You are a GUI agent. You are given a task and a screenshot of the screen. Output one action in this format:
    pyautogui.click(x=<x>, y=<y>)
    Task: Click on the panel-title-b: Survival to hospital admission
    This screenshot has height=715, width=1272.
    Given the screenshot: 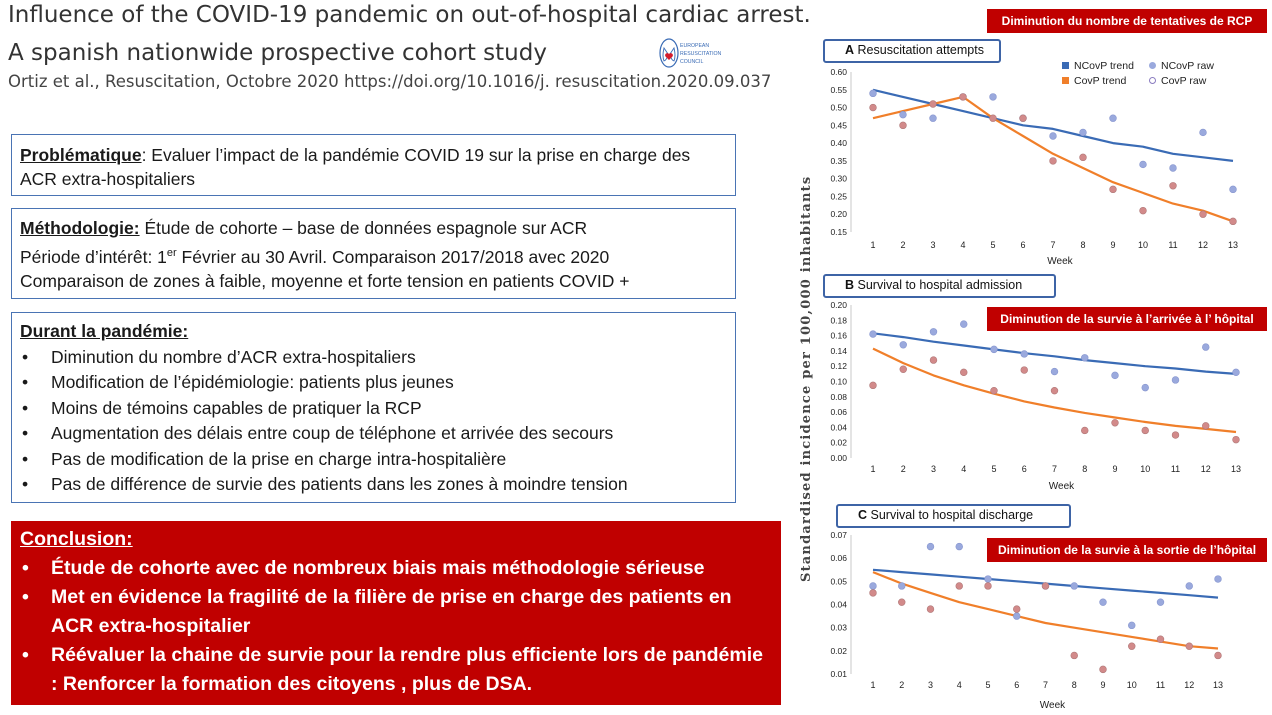 What is the action you would take?
    pyautogui.click(x=940, y=285)
    